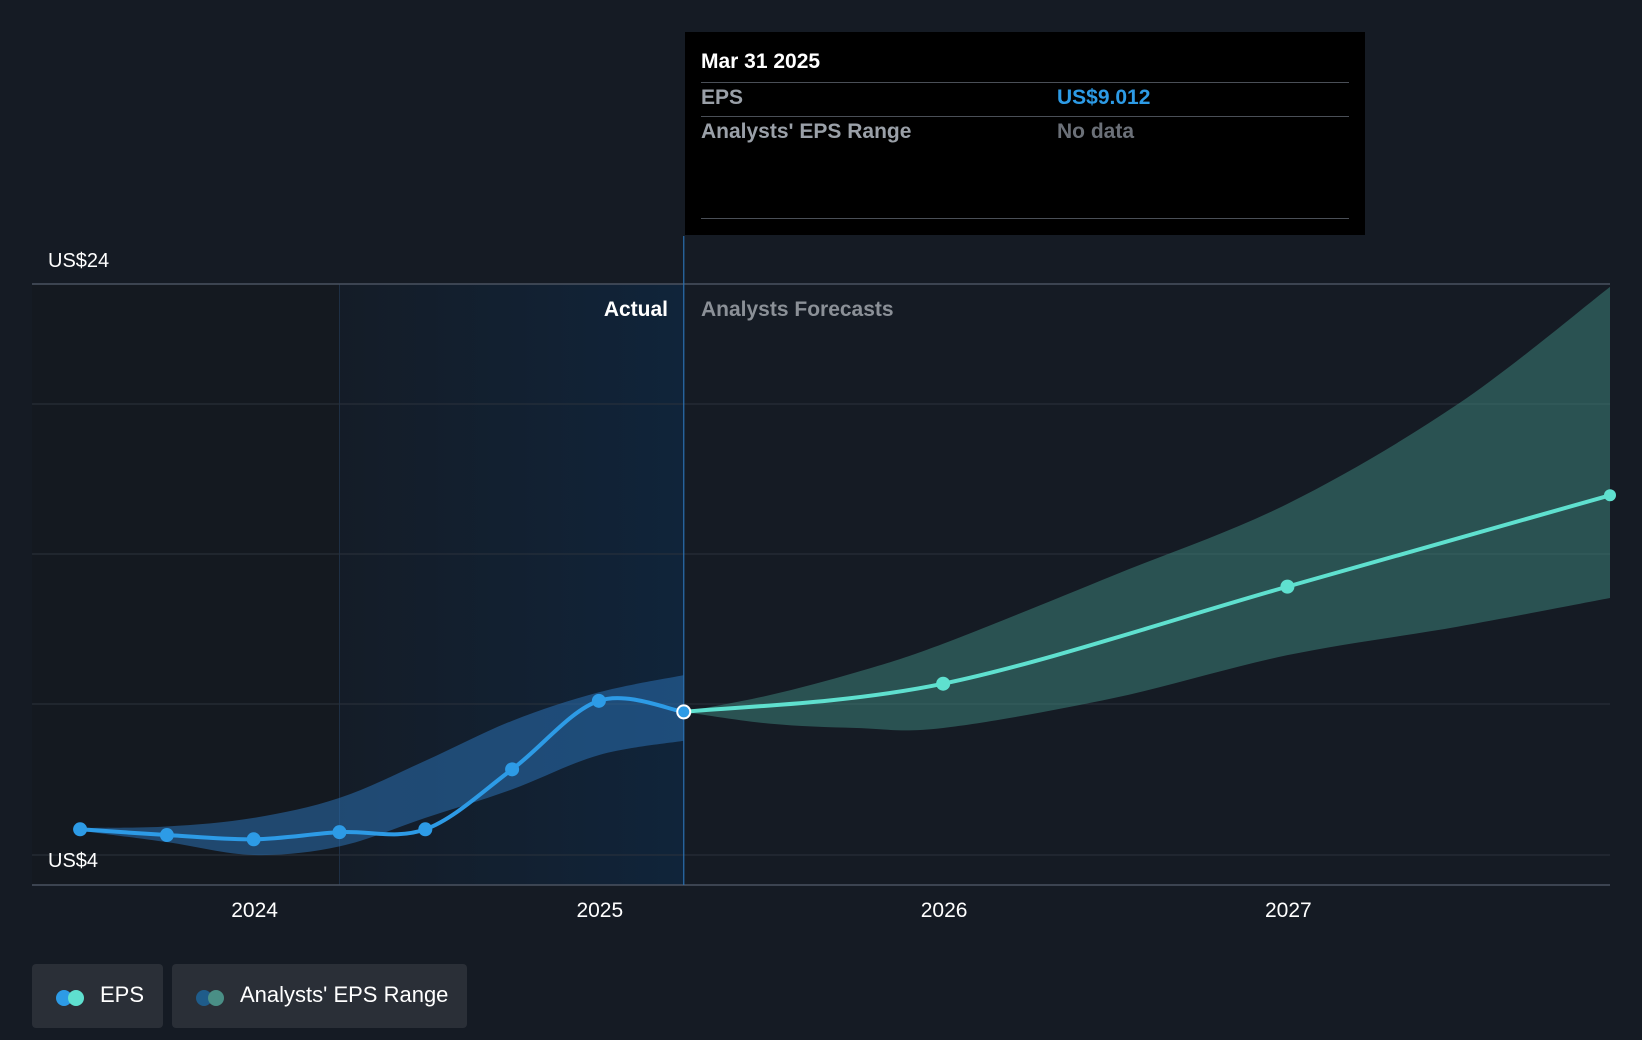 This screenshot has width=1642, height=1040. Describe the element at coordinates (722, 97) in the screenshot. I see `tooltip-eps-label: EPS` at that location.